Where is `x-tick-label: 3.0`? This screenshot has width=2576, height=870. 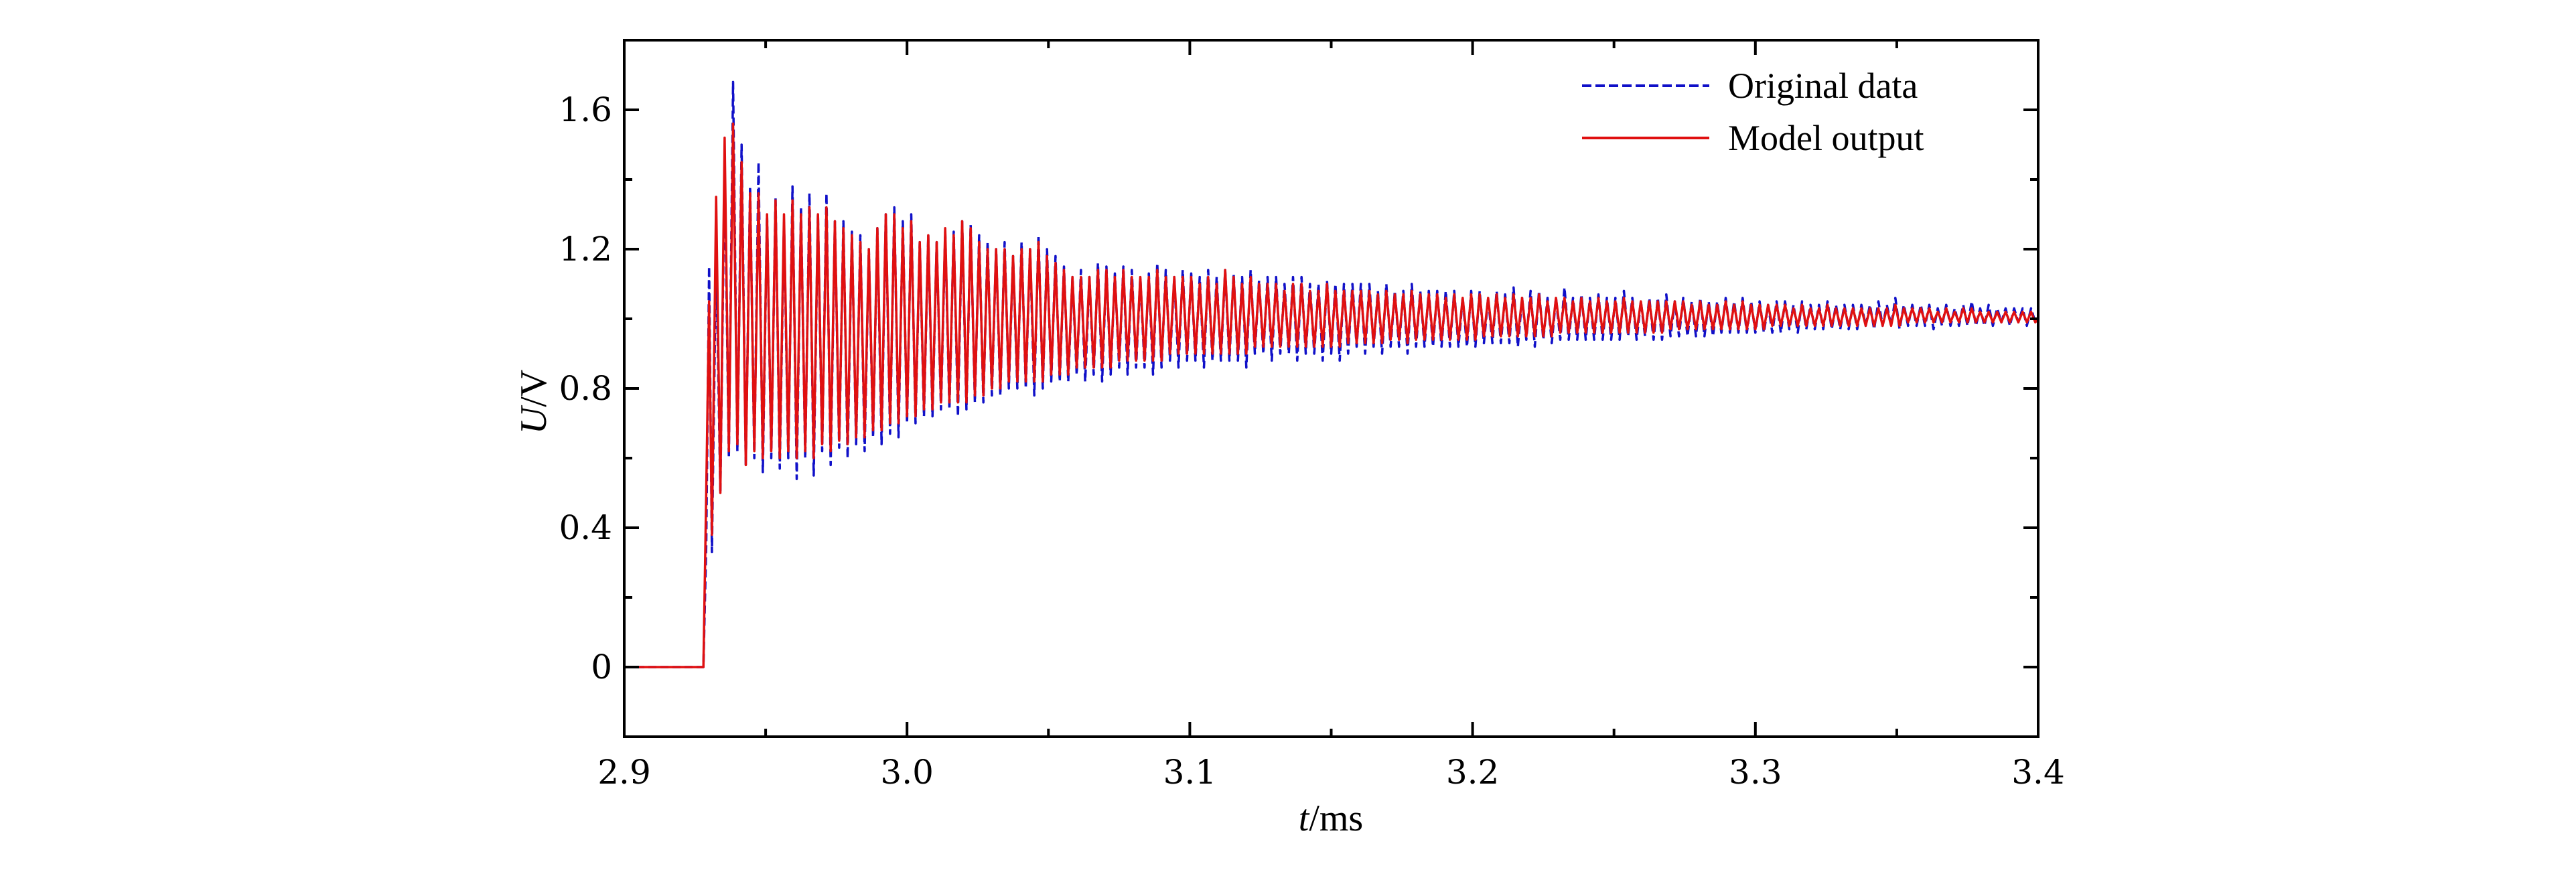 x-tick-label: 3.0 is located at coordinates (907, 772).